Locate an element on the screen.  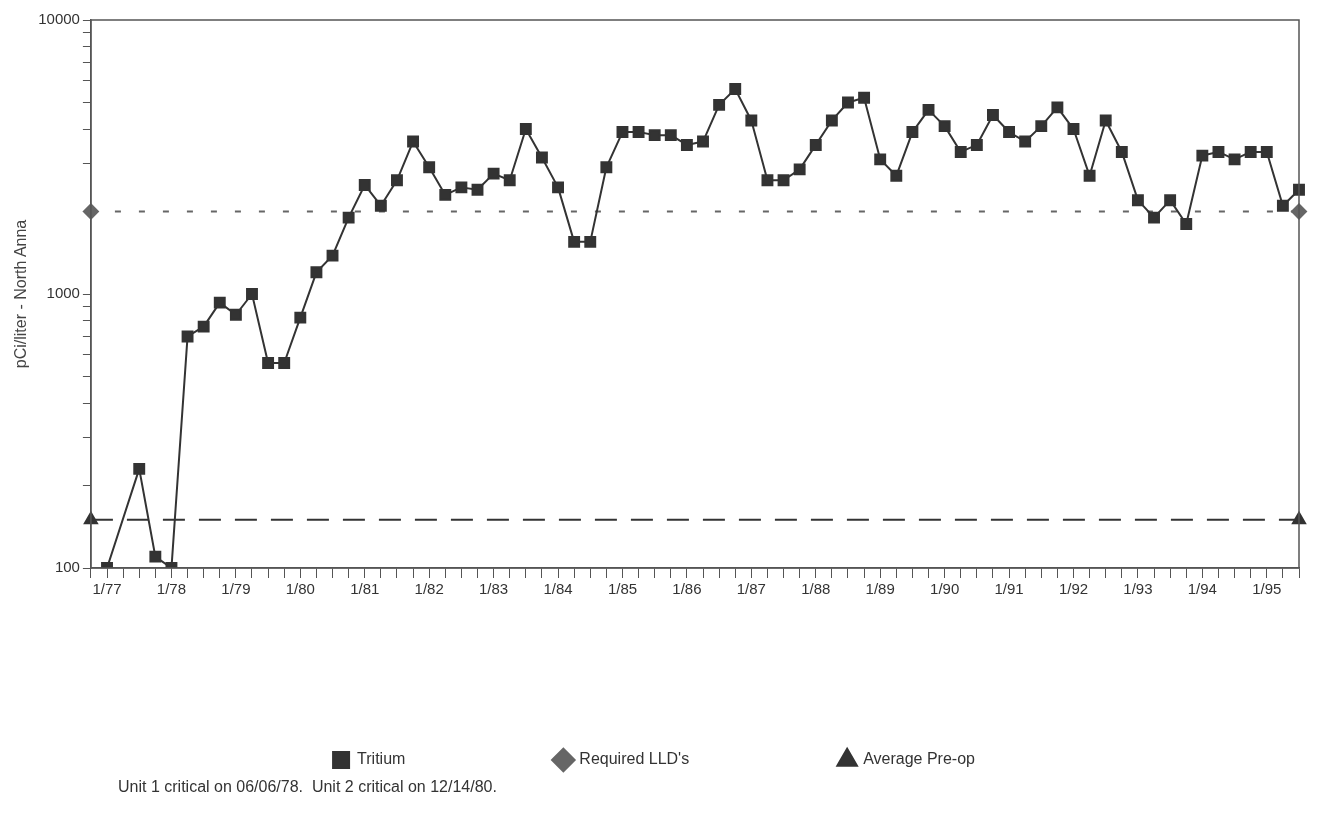
x-tick-label: 1/92 is located at coordinates (1073, 589).